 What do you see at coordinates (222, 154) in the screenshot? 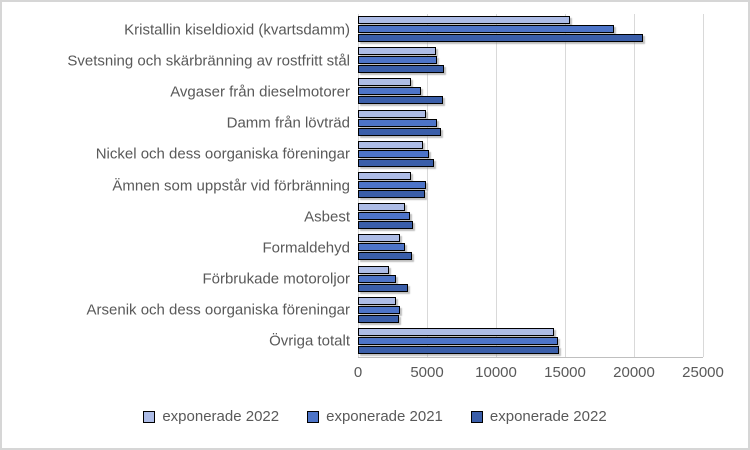
I see `category-label: Nickel och dess oorganiska föreningar` at bounding box center [222, 154].